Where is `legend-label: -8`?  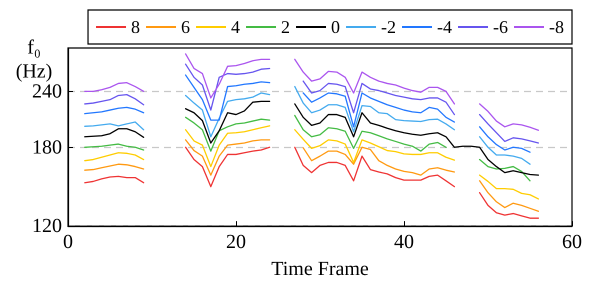 legend-label: -8 is located at coordinates (556, 27).